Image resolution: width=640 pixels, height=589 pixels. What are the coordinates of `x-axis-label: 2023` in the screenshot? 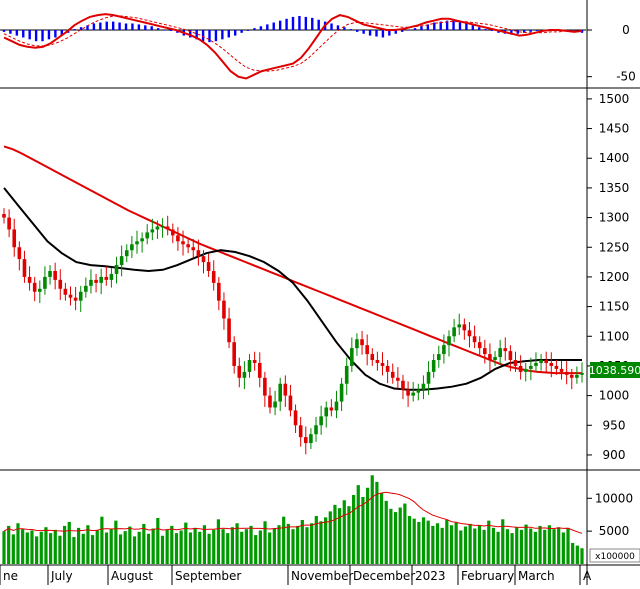 It's located at (430, 576).